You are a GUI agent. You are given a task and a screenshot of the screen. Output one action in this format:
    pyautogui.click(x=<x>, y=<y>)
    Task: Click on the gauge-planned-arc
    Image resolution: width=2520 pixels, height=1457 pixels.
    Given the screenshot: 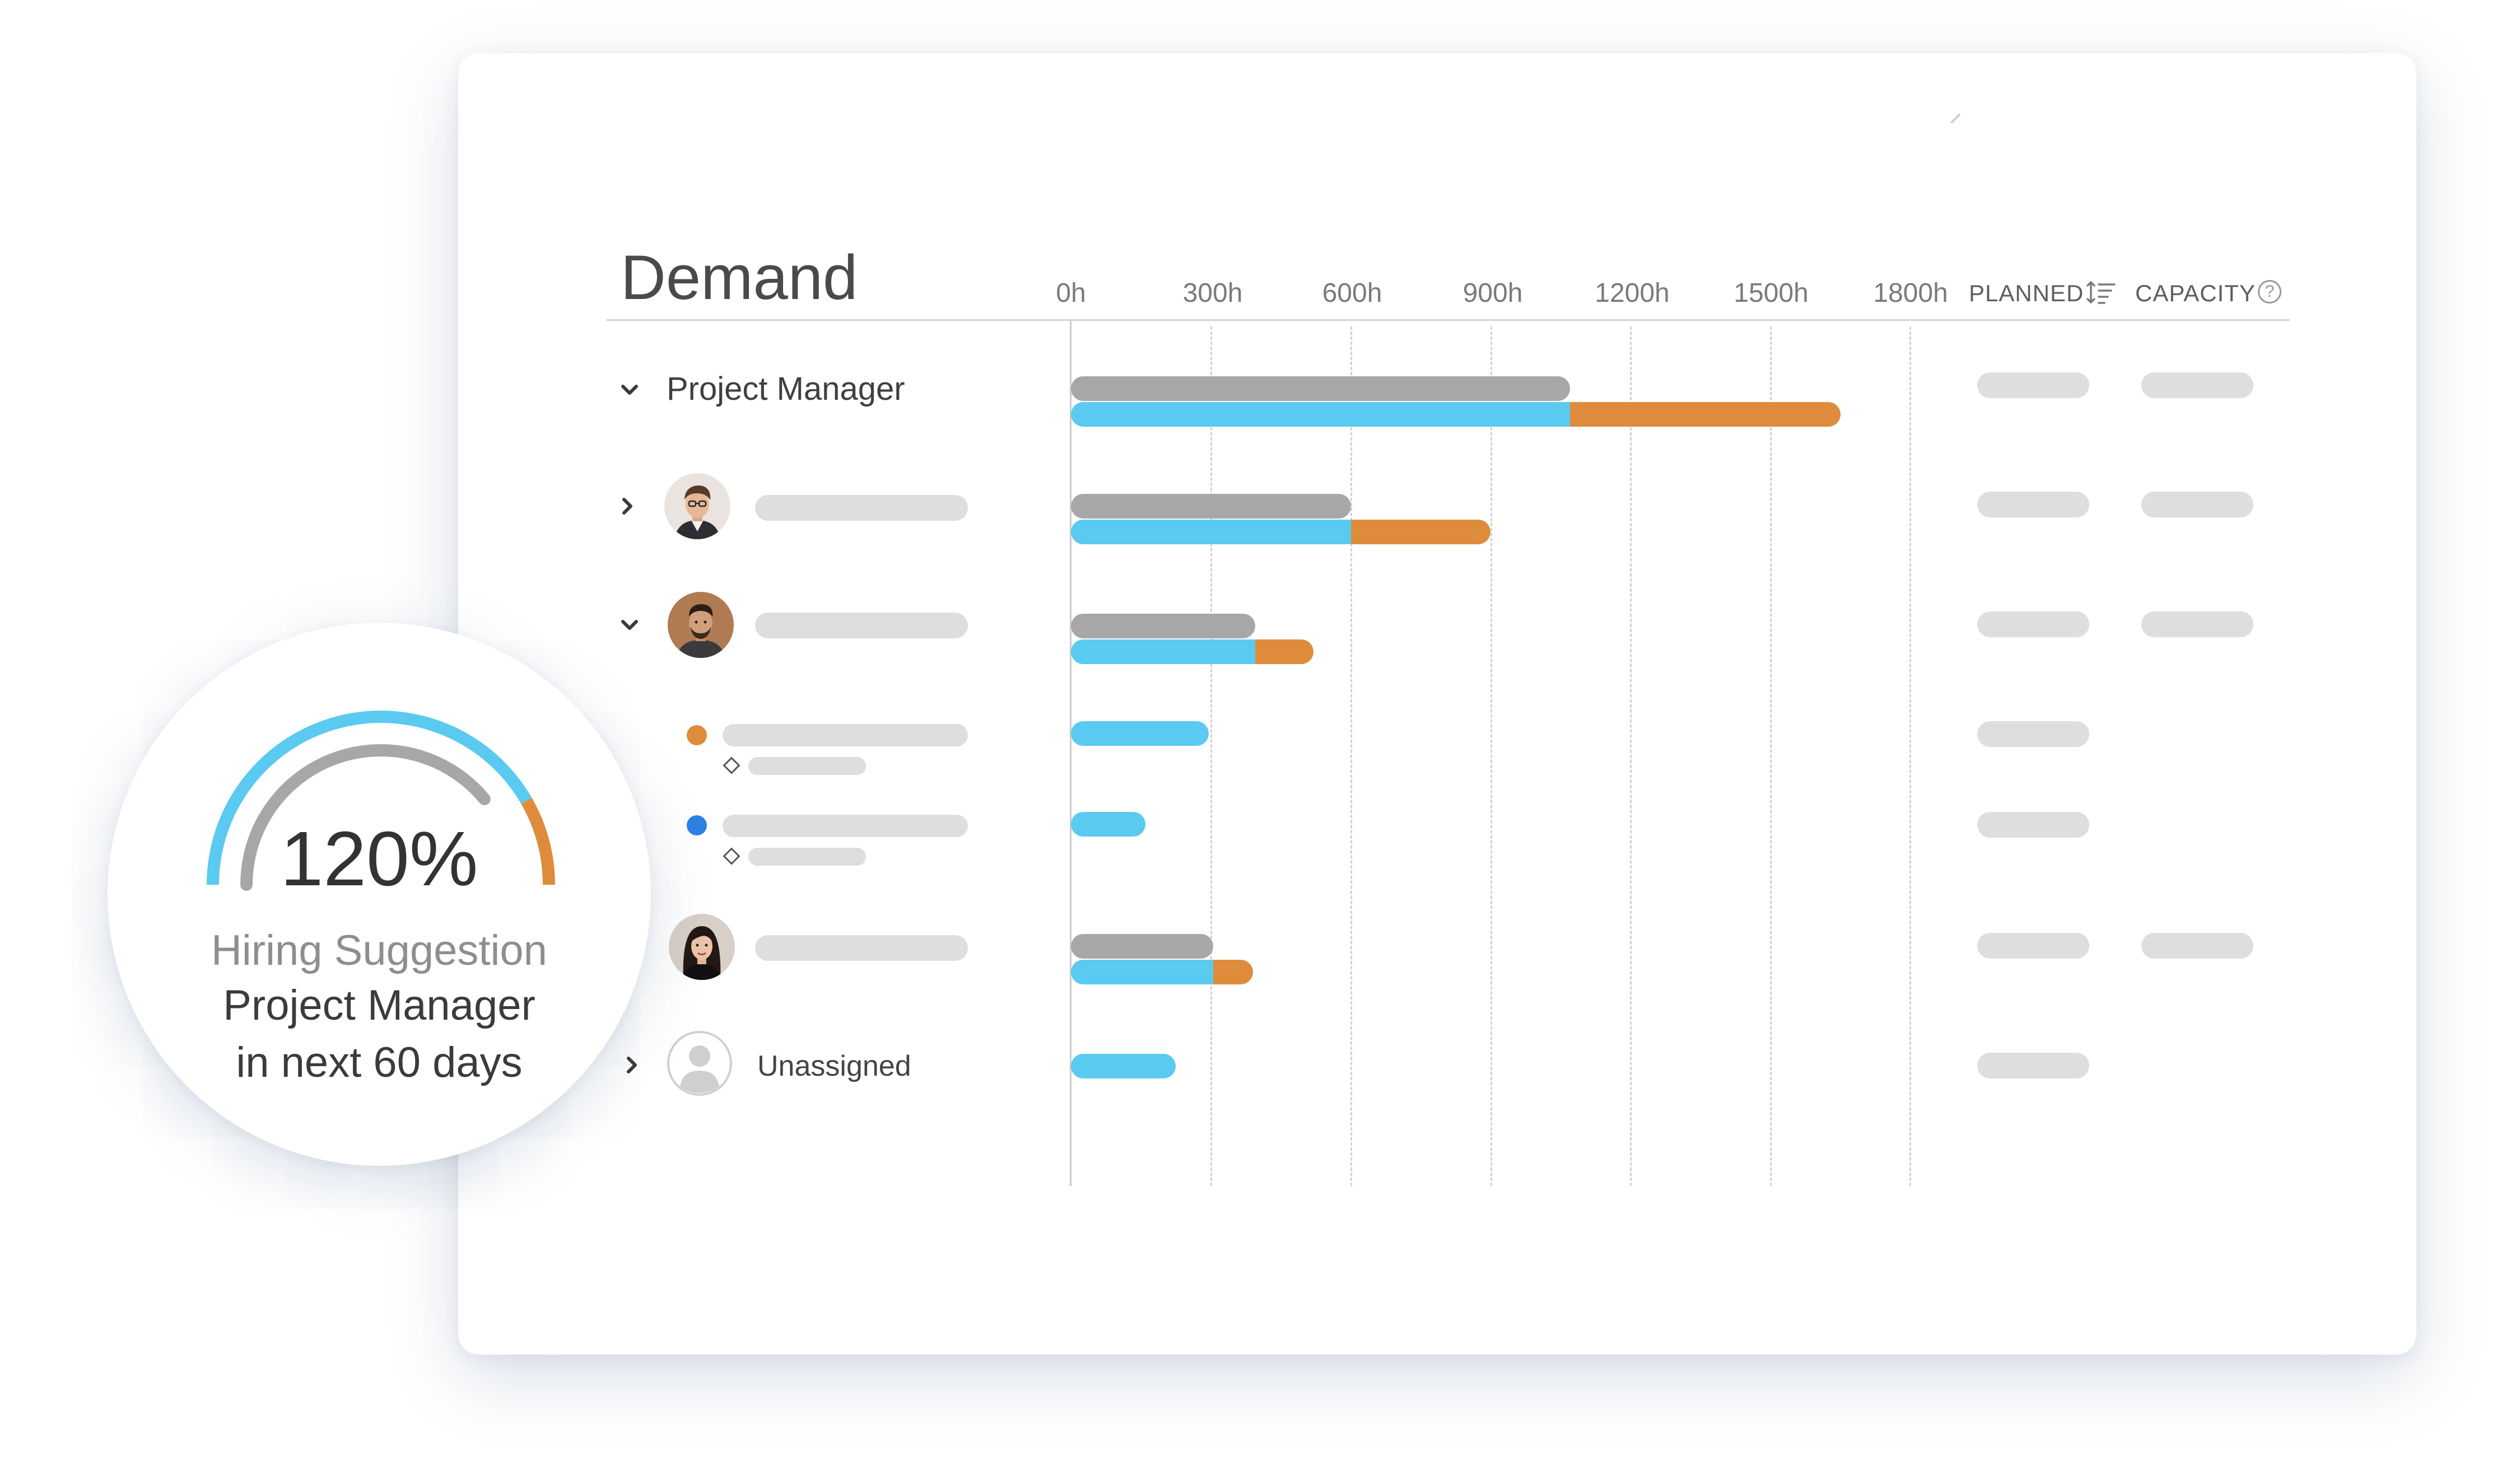 What is the action you would take?
    pyautogui.click(x=366, y=817)
    